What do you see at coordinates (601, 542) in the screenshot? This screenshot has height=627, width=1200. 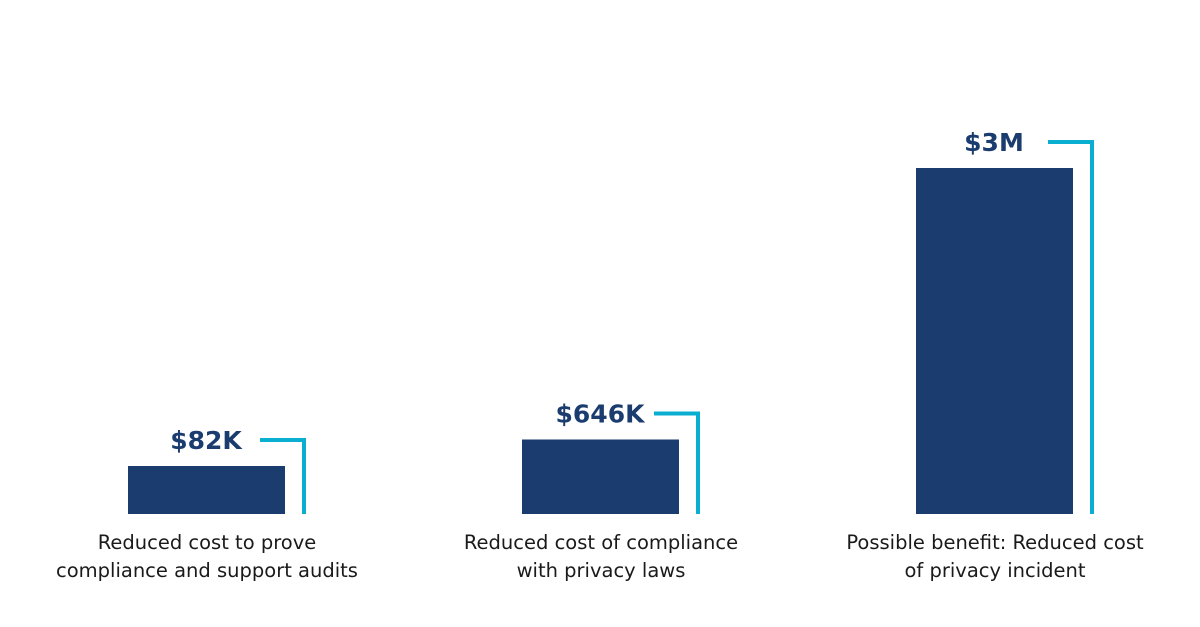 I see `category-label-2-line-1: Reduced cost of compliance` at bounding box center [601, 542].